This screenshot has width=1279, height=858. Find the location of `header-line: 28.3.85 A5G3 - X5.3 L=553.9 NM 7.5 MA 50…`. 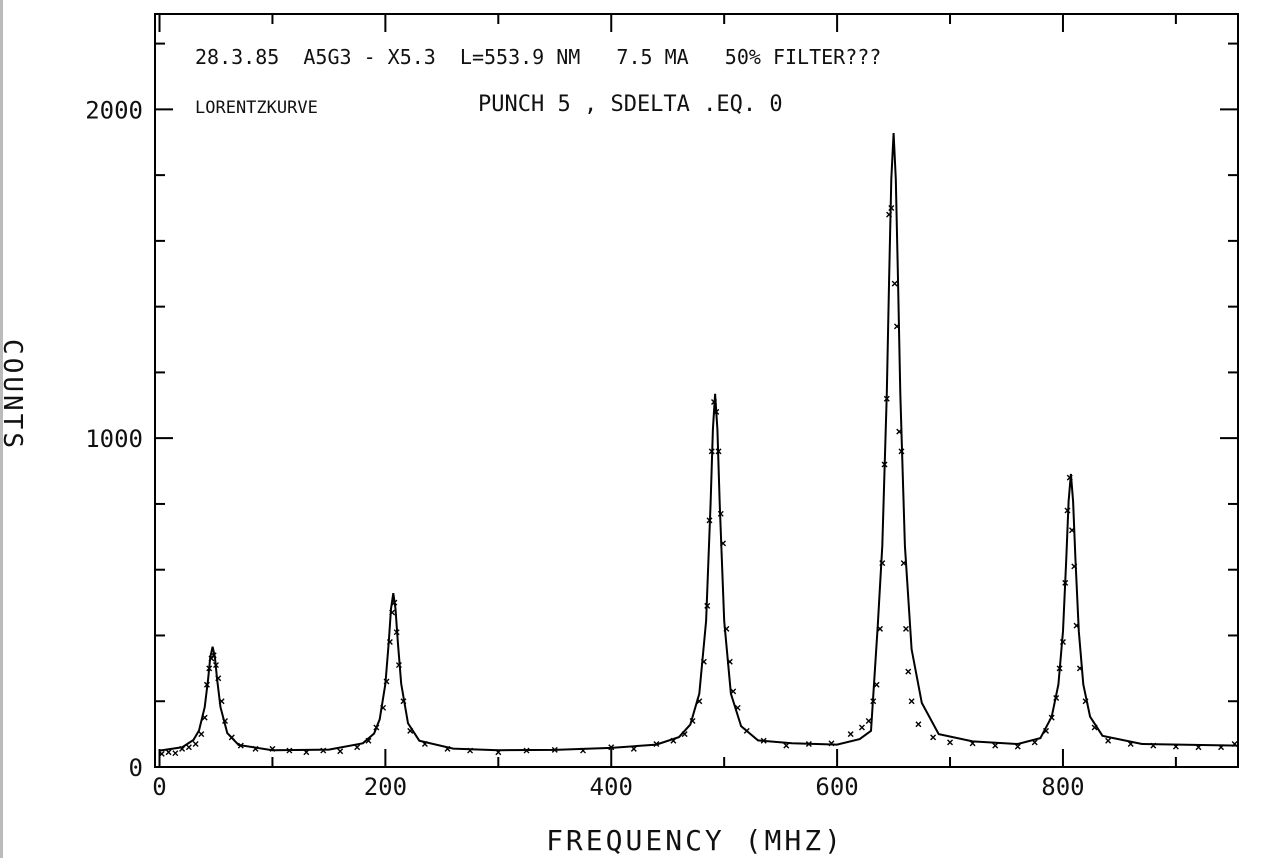

header-line: 28.3.85 A5G3 - X5.3 L=553.9 NM 7.5 MA 50… is located at coordinates (538, 57).